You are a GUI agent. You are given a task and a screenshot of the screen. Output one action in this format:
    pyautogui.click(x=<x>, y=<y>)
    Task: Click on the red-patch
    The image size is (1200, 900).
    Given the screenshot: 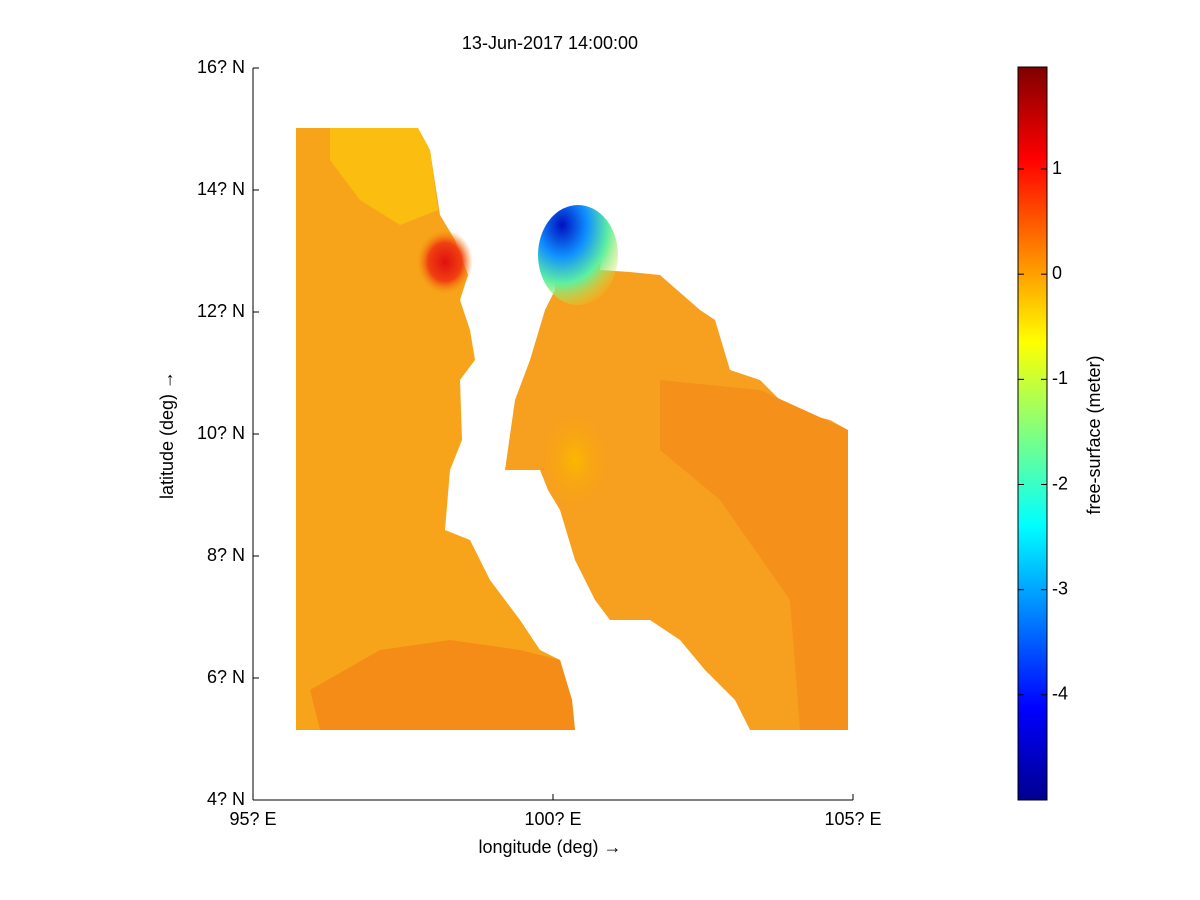 What is the action you would take?
    pyautogui.click(x=445, y=262)
    